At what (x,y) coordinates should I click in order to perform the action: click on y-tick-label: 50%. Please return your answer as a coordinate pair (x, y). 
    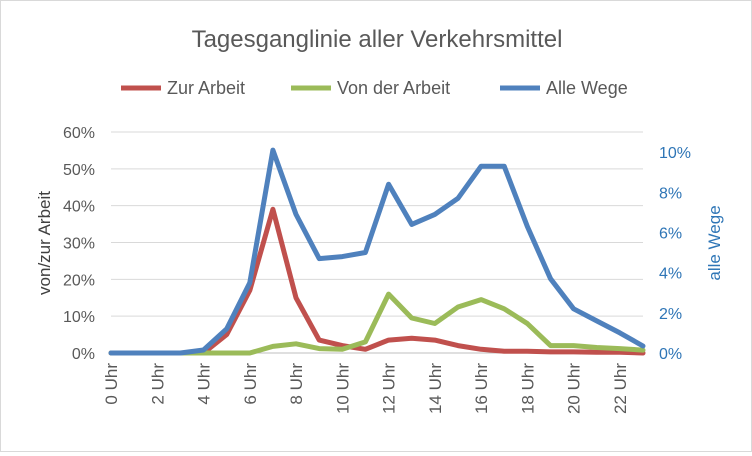
    Looking at the image, I should click on (79, 170).